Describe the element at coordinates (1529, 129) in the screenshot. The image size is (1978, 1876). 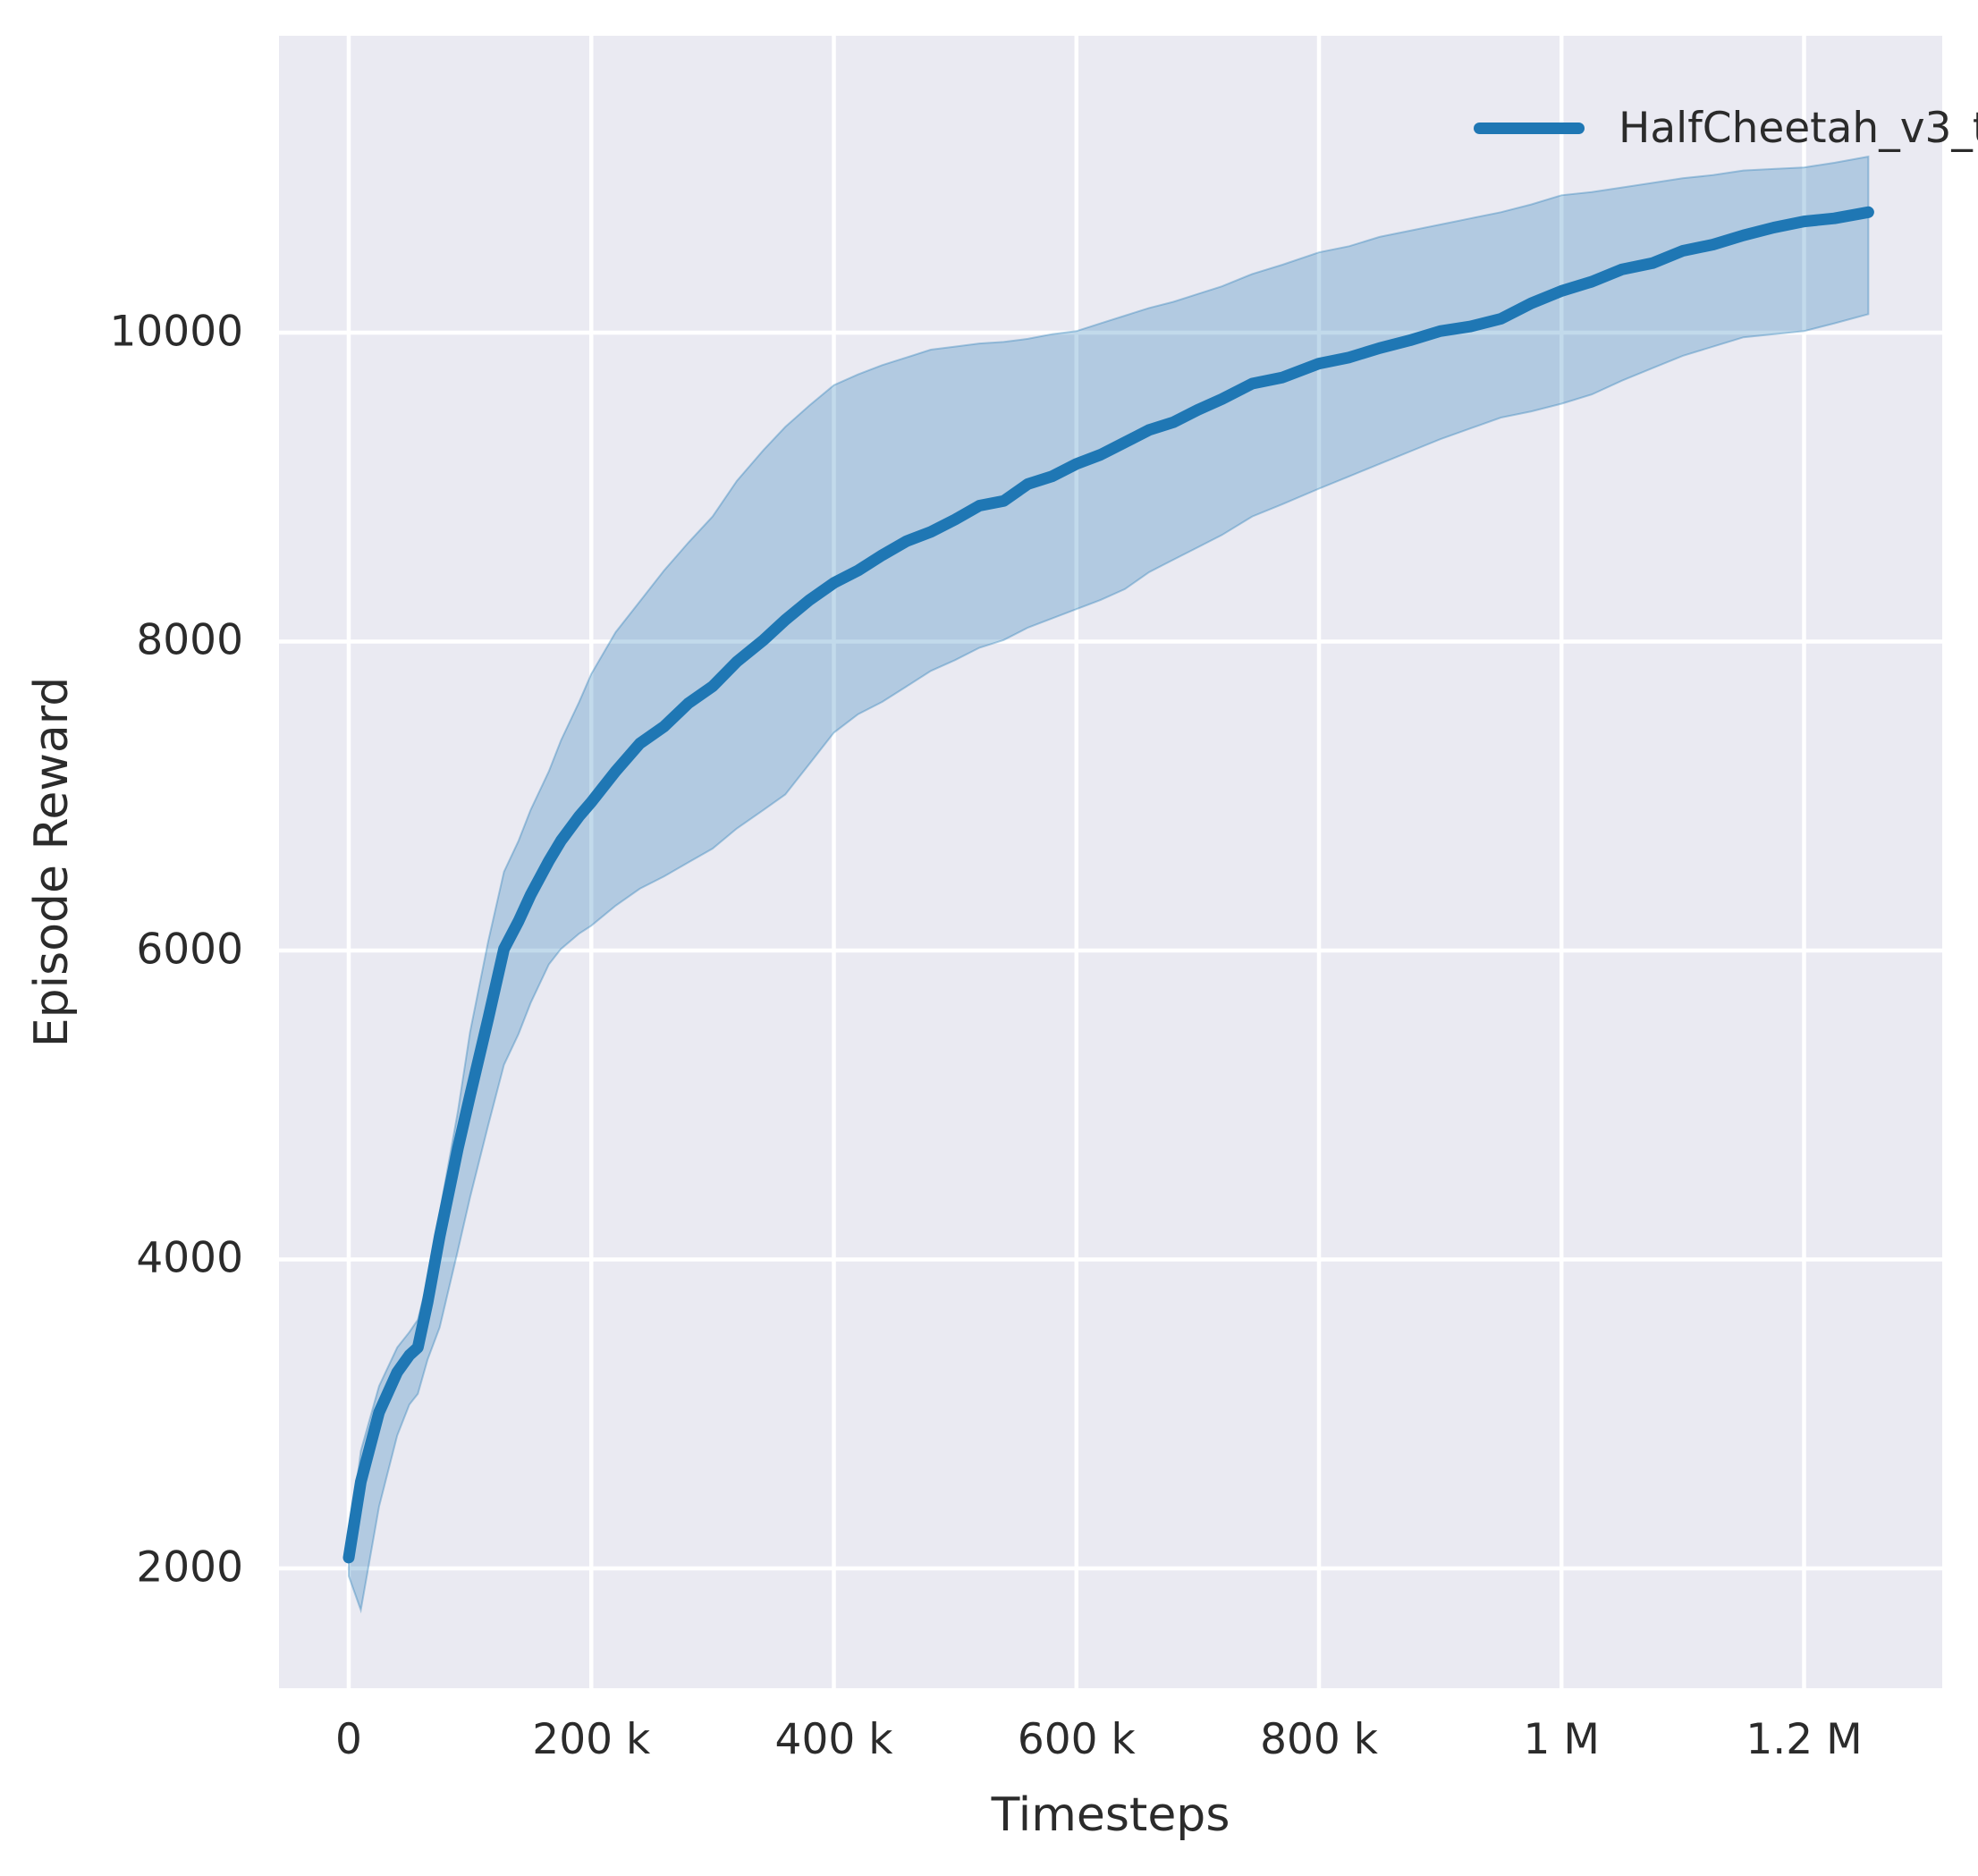
I see `legend-line-sample` at that location.